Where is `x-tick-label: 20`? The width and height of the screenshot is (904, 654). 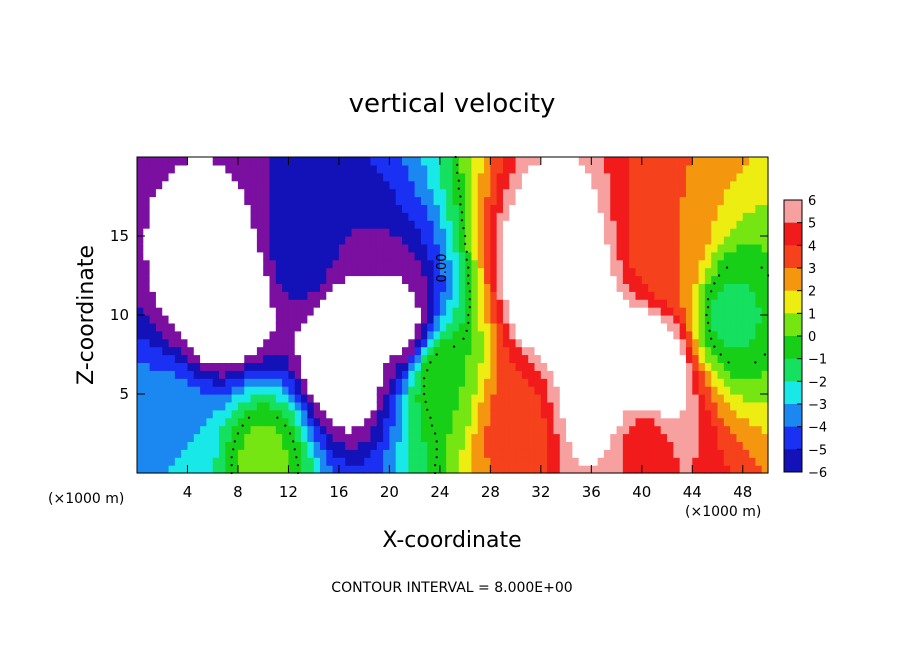
x-tick-label: 20 is located at coordinates (389, 492).